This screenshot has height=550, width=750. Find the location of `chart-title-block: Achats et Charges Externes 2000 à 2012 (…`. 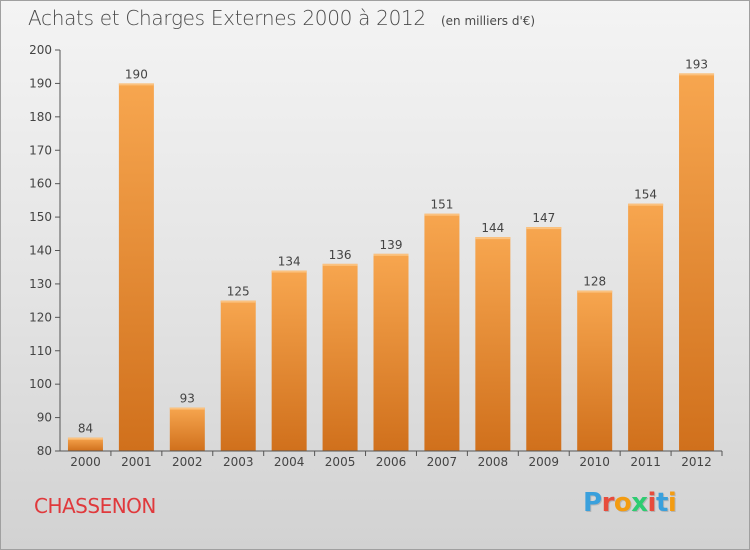

chart-title-block: Achats et Charges Externes 2000 à 2012 (… is located at coordinates (281, 18).